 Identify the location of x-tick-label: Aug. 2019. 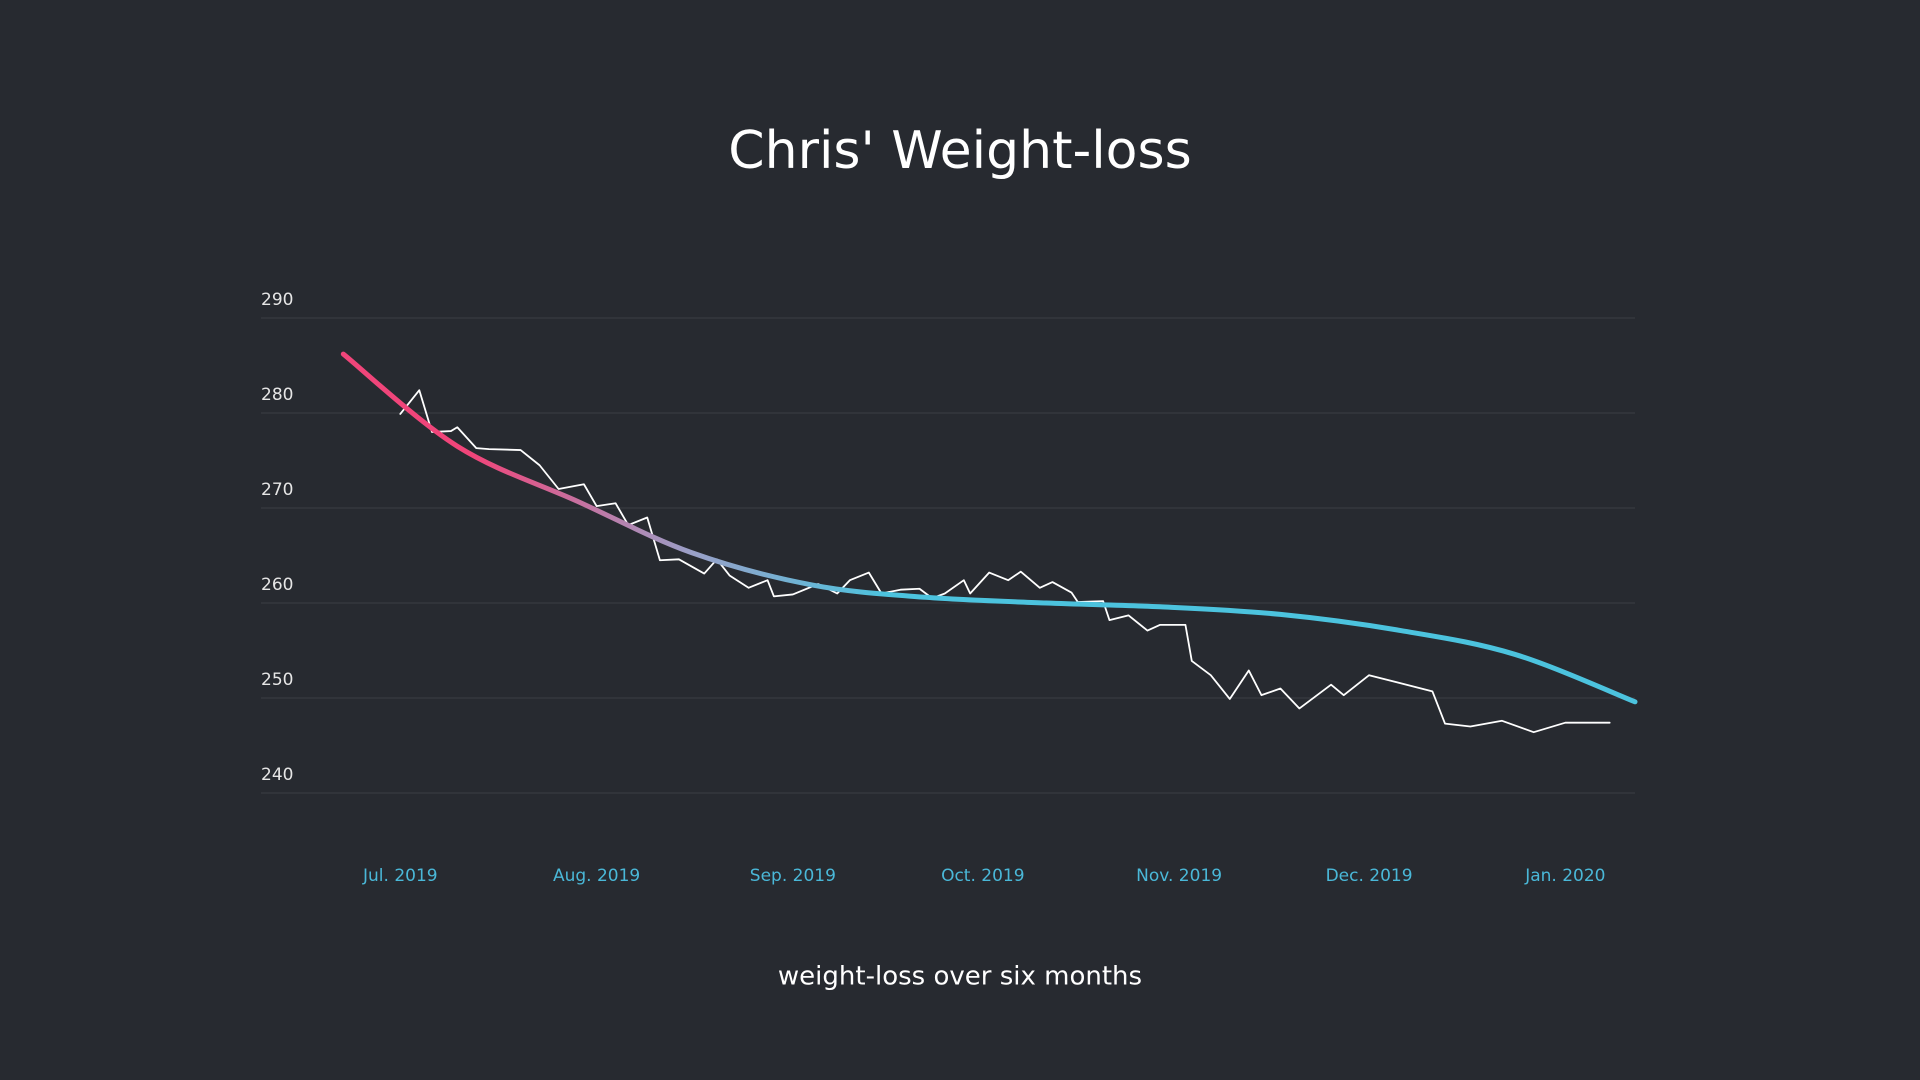
(596, 876).